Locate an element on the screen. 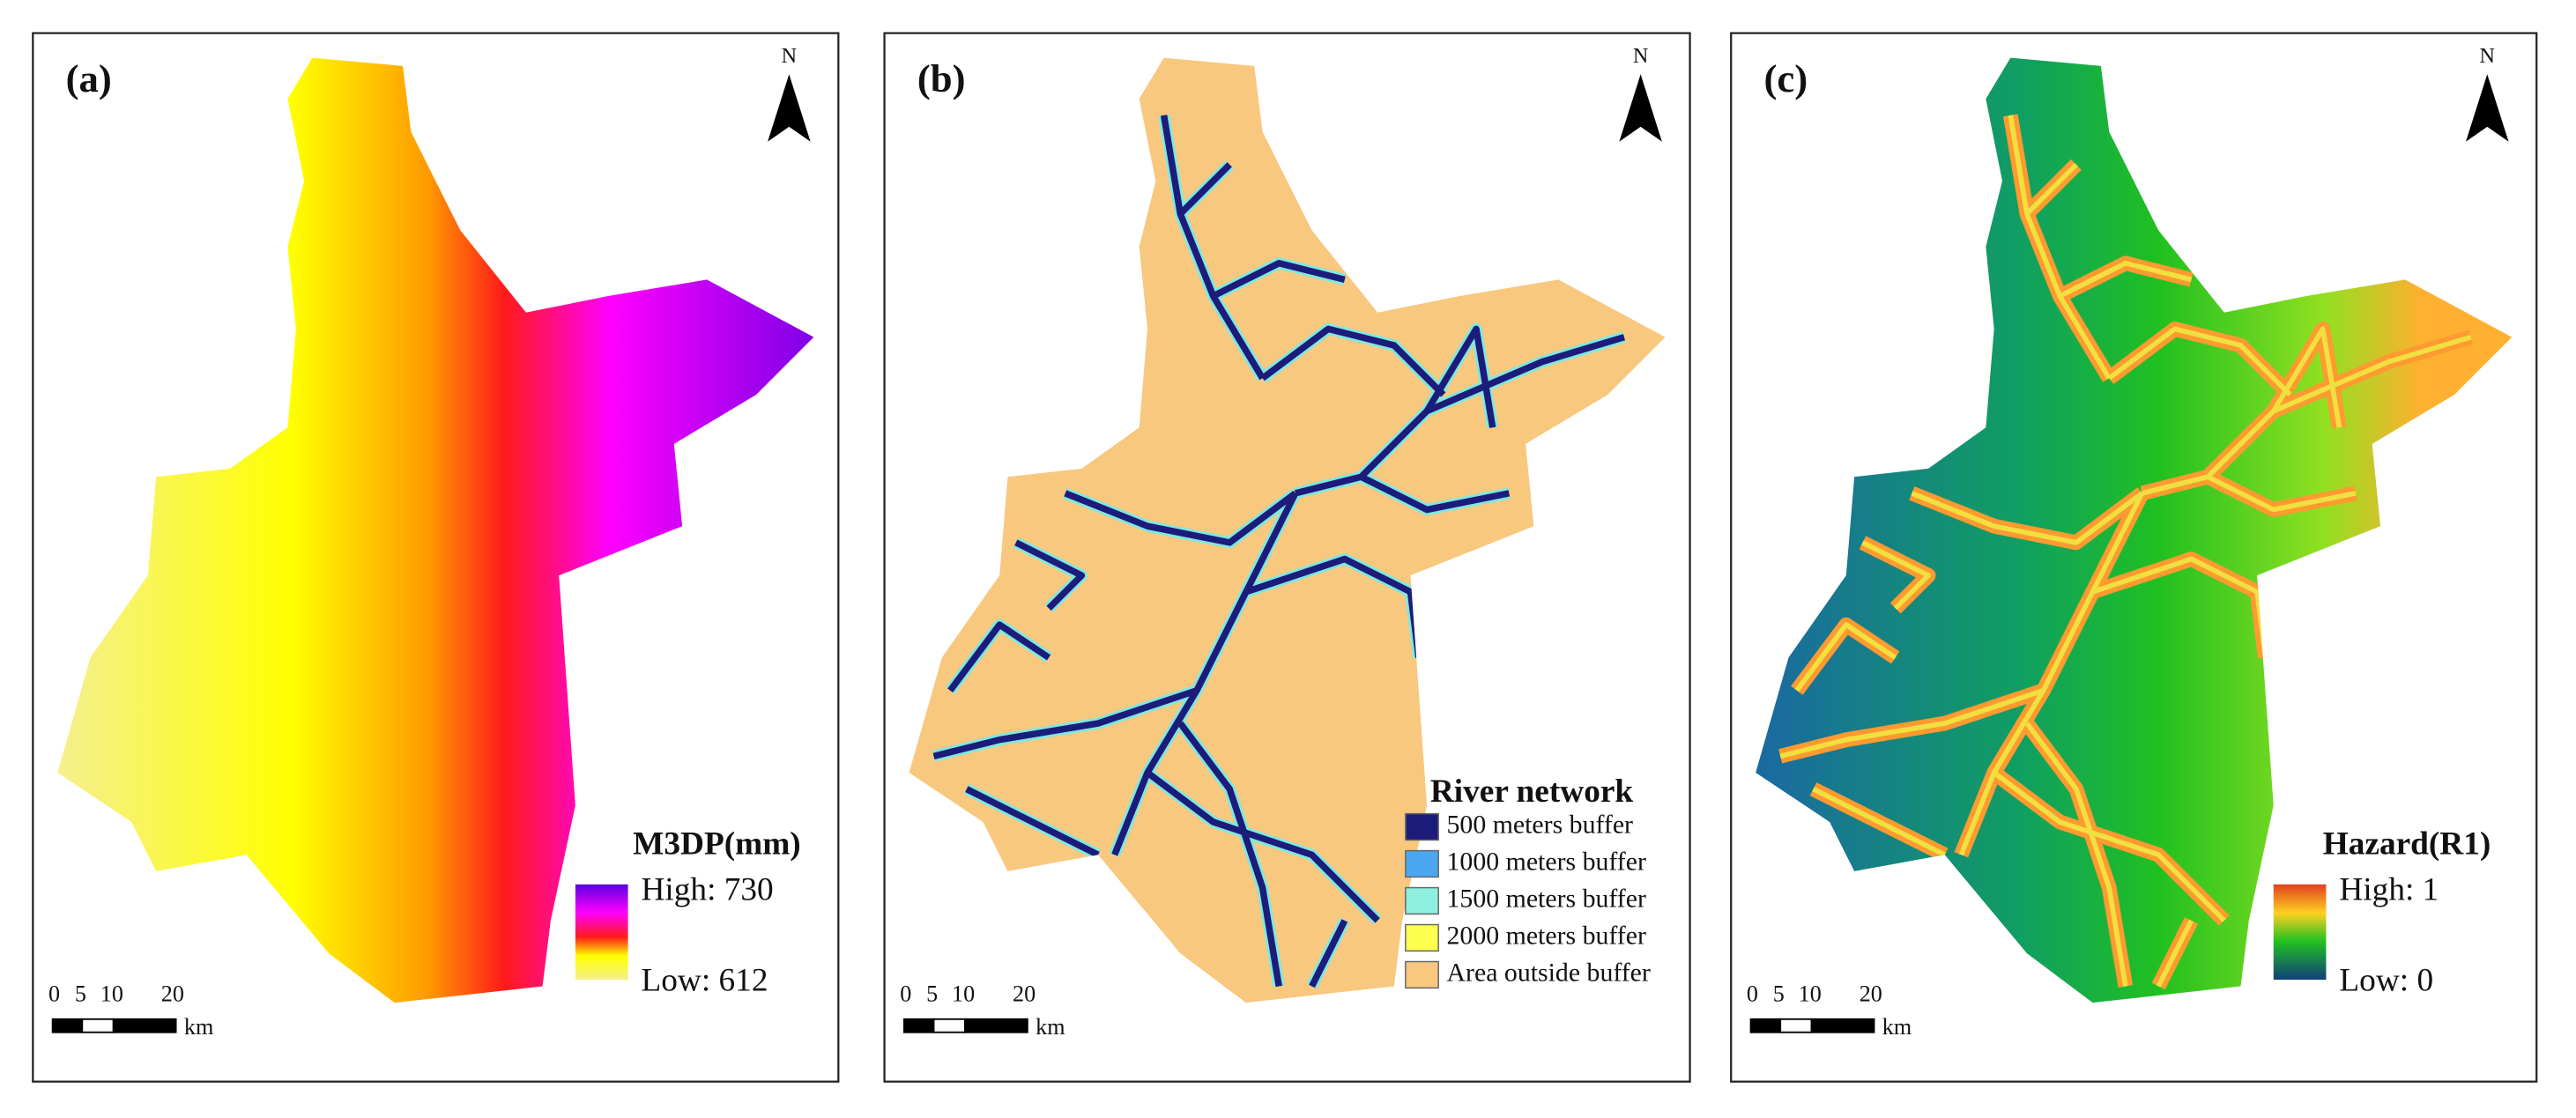 The image size is (2576, 1118). legend-high: High: 730 is located at coordinates (707, 890).